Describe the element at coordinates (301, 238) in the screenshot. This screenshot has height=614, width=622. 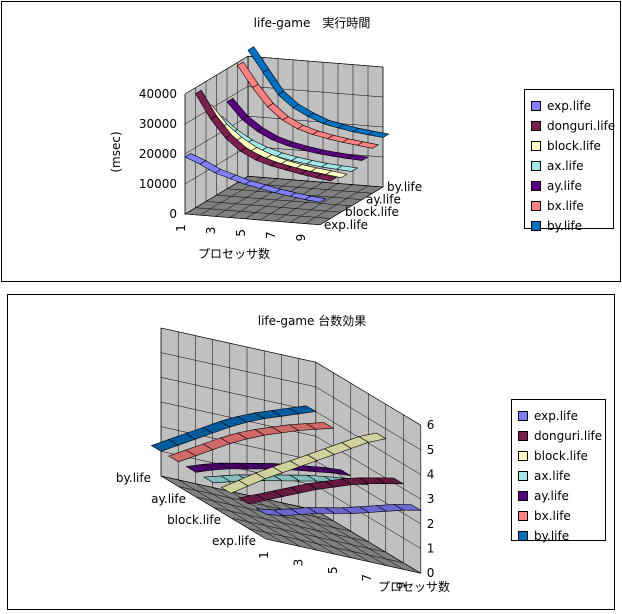
I see `x-tick-label: 9` at that location.